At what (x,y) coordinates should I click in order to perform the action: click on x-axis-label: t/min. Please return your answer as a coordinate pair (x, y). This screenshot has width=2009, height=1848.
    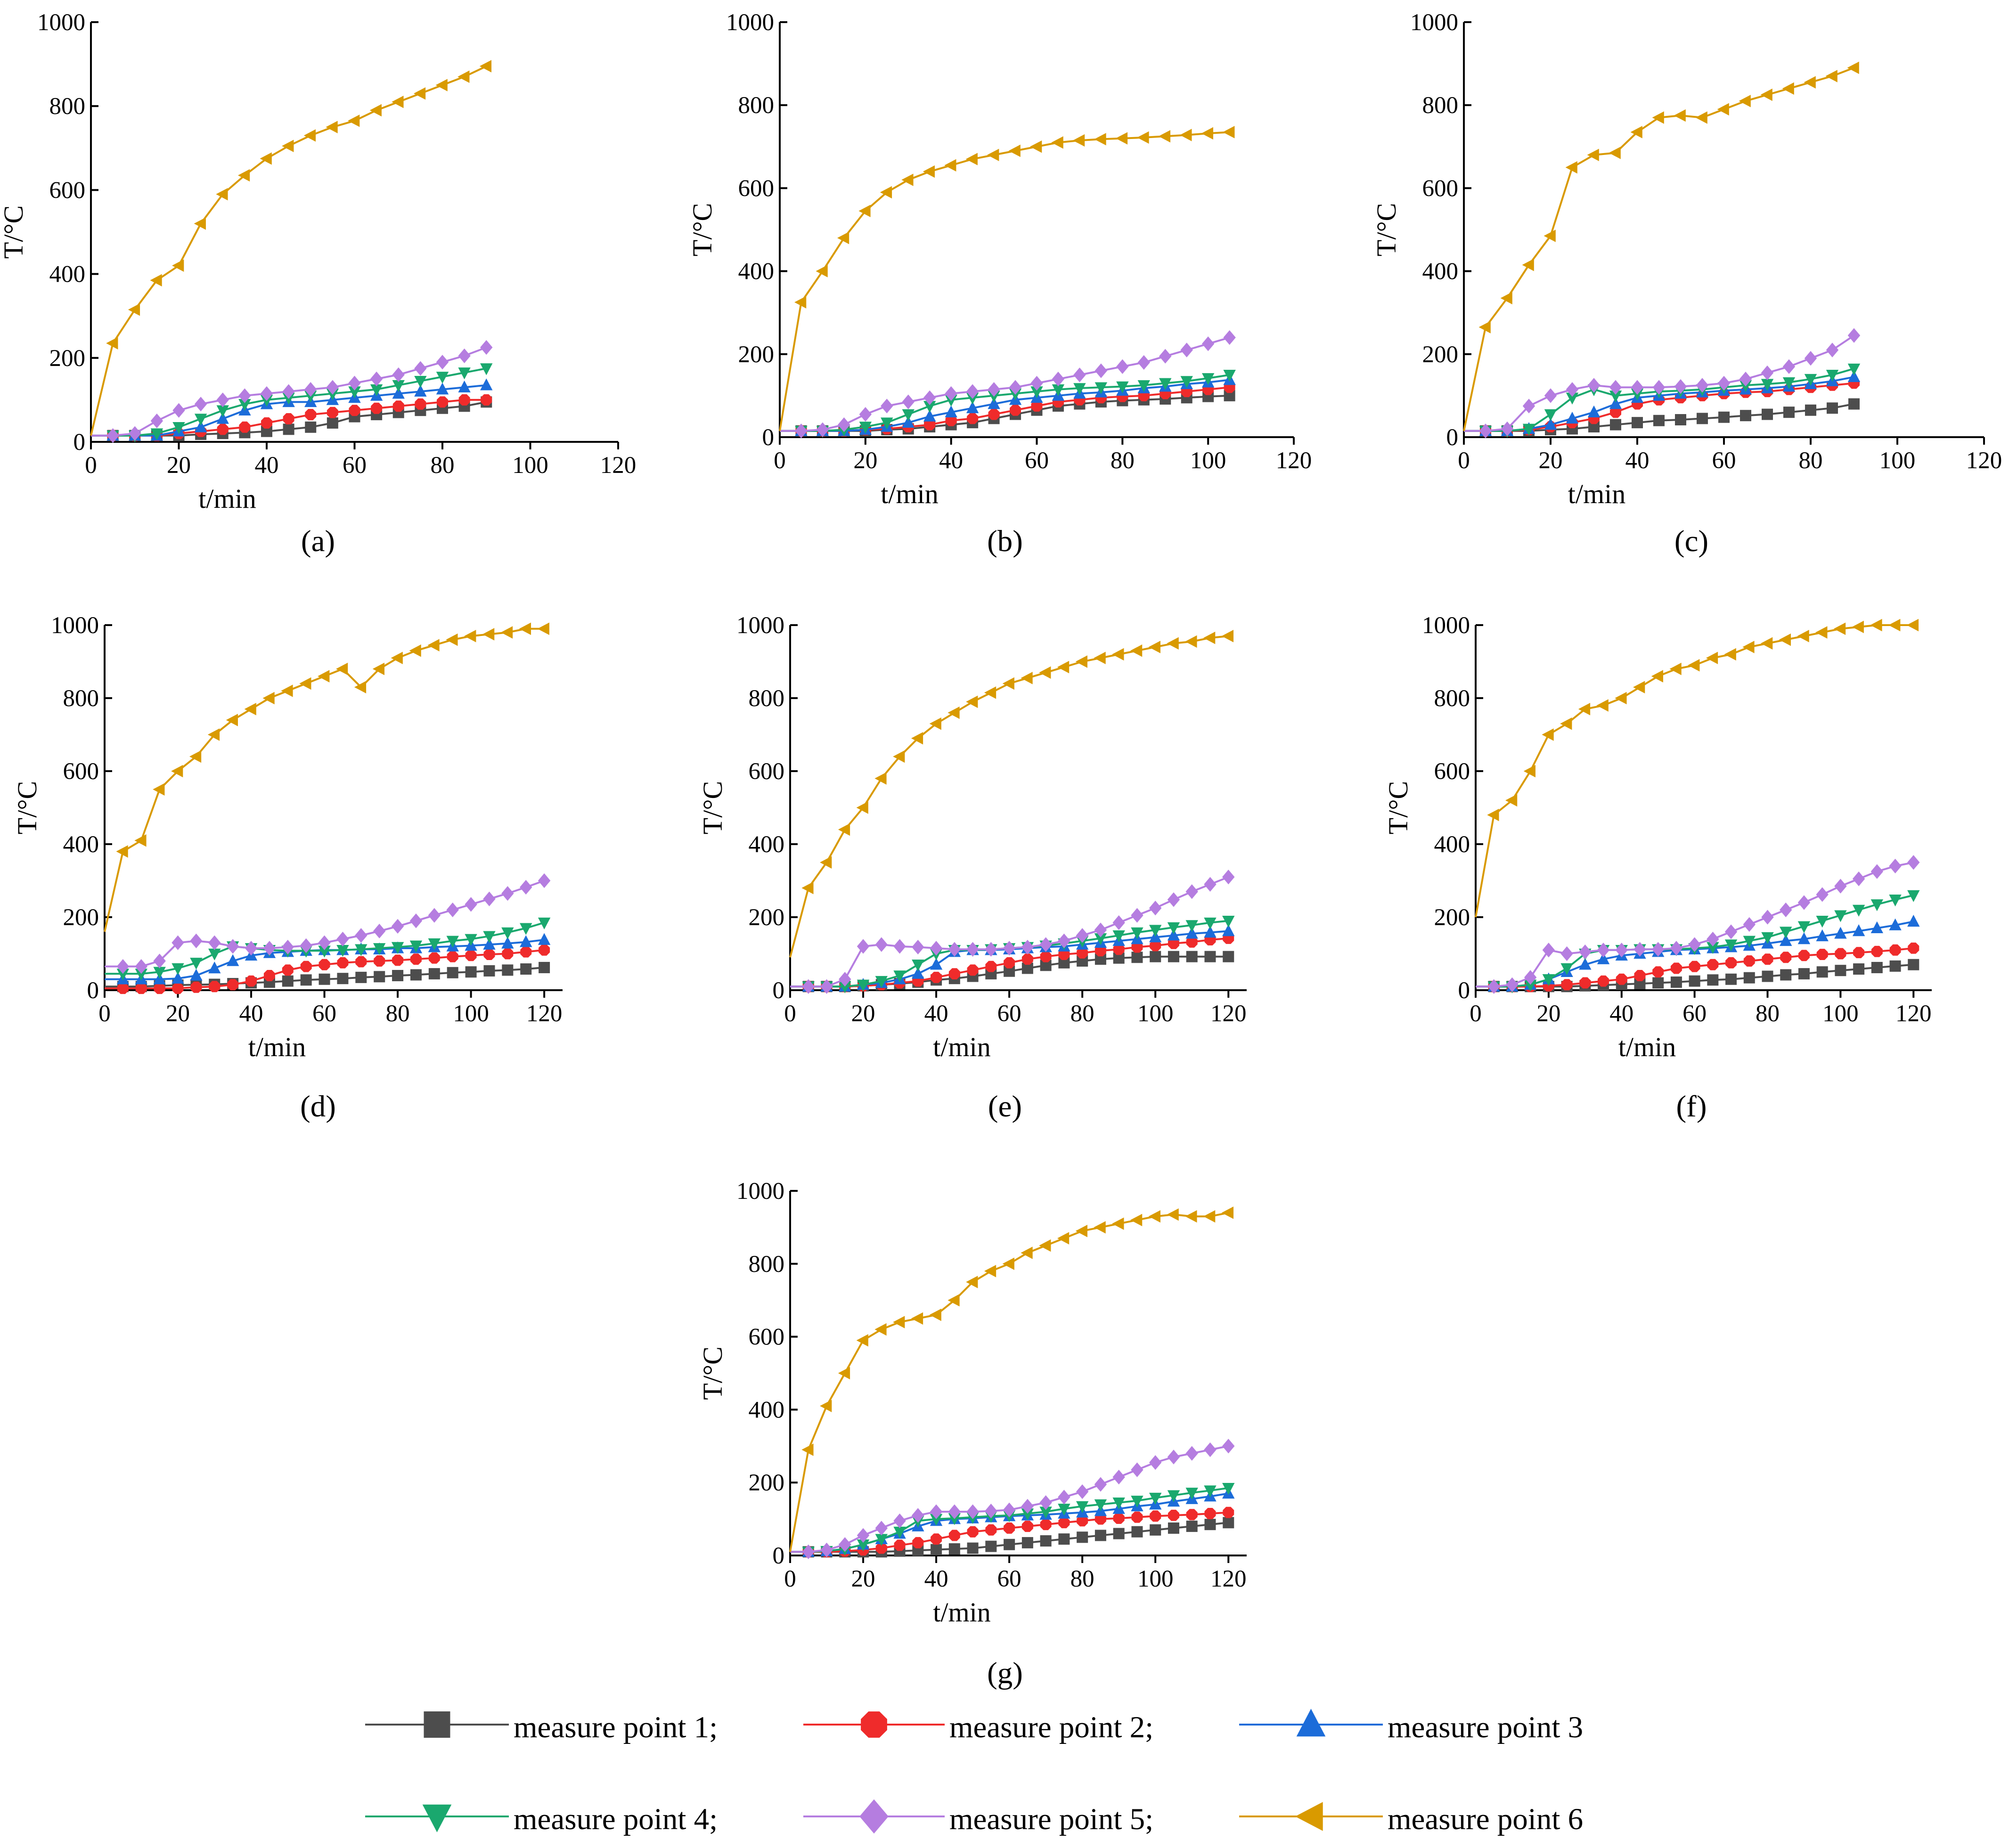
    Looking at the image, I should click on (227, 499).